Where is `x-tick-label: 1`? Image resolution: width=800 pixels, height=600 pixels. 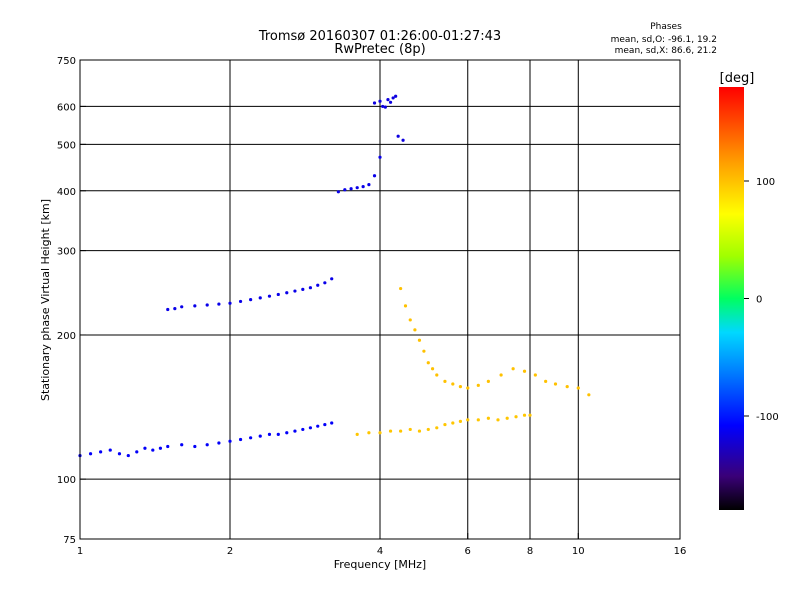 x-tick-label: 1 is located at coordinates (80, 551).